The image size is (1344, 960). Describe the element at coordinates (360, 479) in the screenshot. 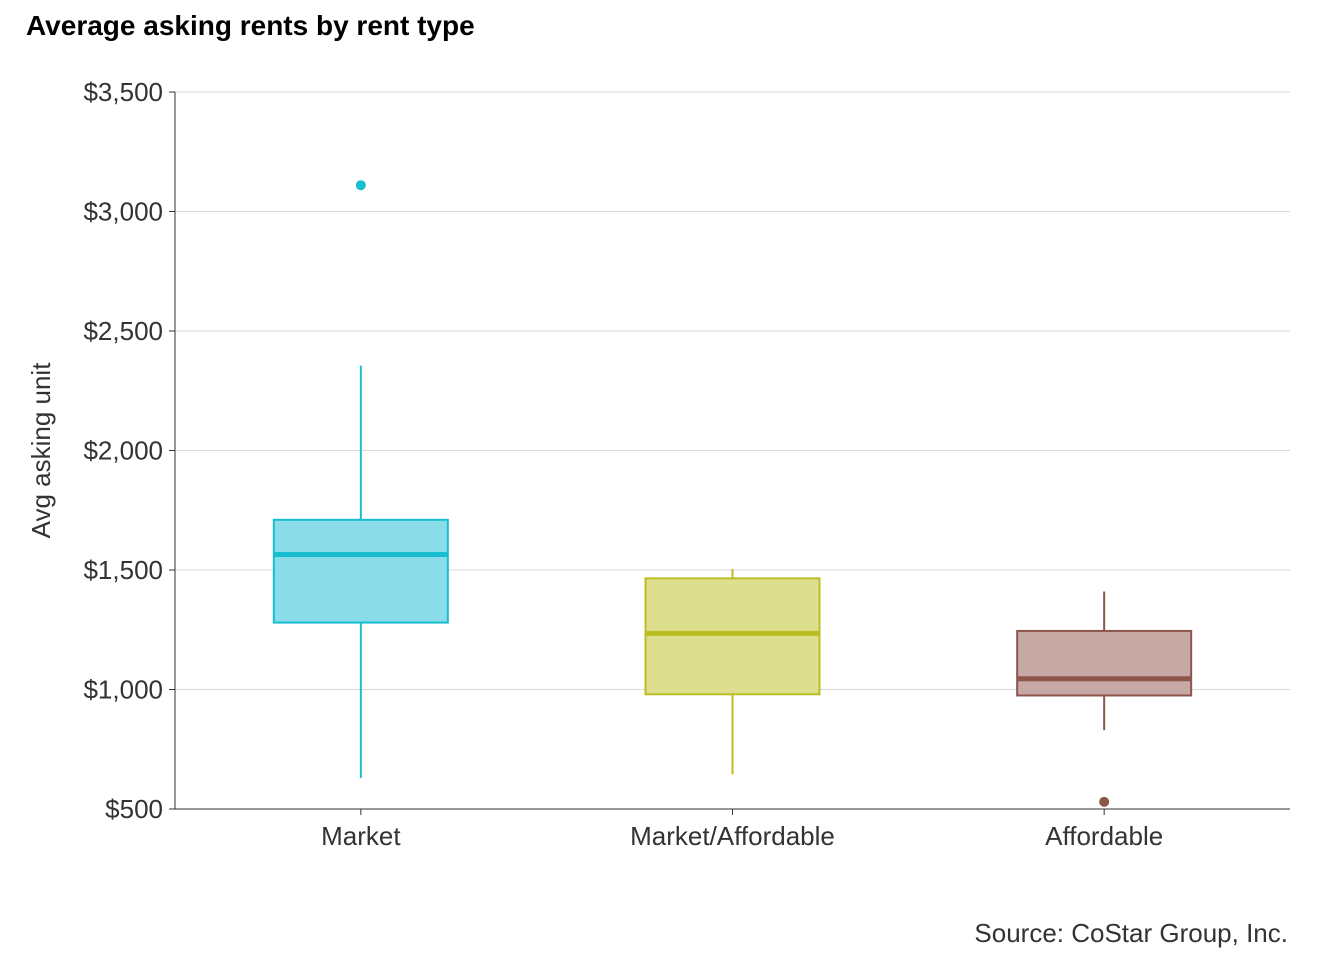

I see `box-market` at that location.